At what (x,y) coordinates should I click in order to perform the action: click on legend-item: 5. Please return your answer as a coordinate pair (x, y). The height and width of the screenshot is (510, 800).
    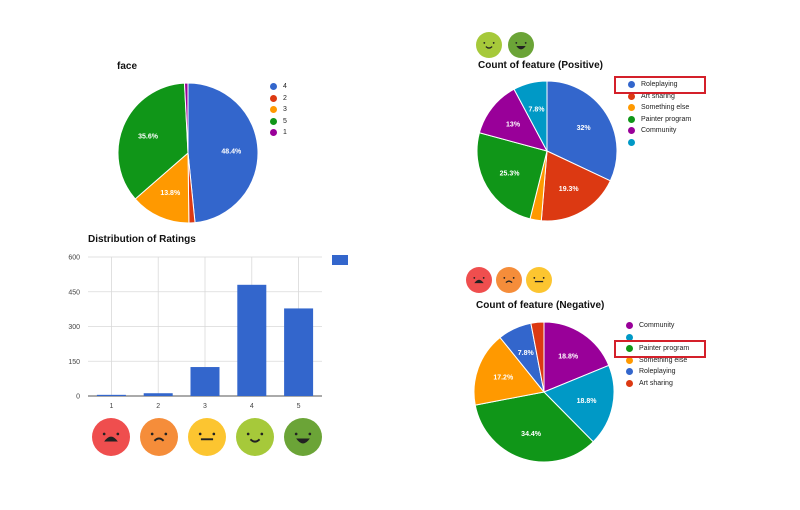
    Looking at the image, I should click on (278, 121).